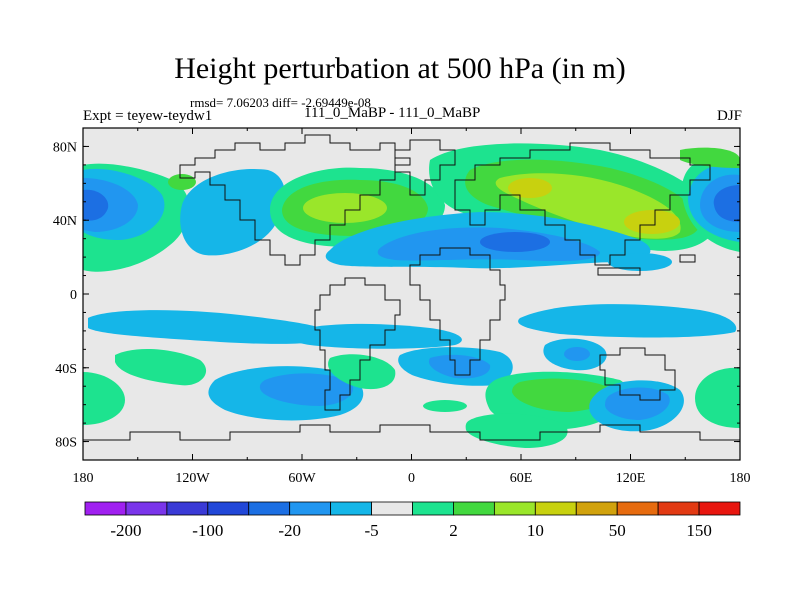  I want to click on colorbar-label: -5, so click(371, 530).